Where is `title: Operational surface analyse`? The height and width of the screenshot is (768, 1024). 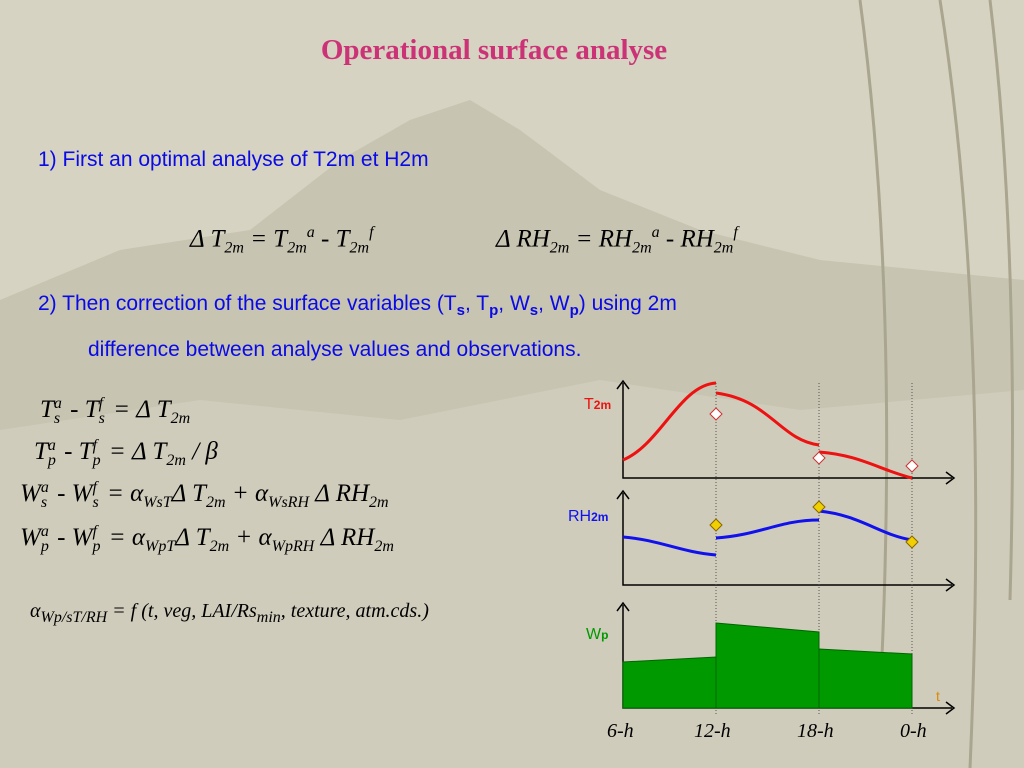
title: Operational surface analyse is located at coordinates (494, 50).